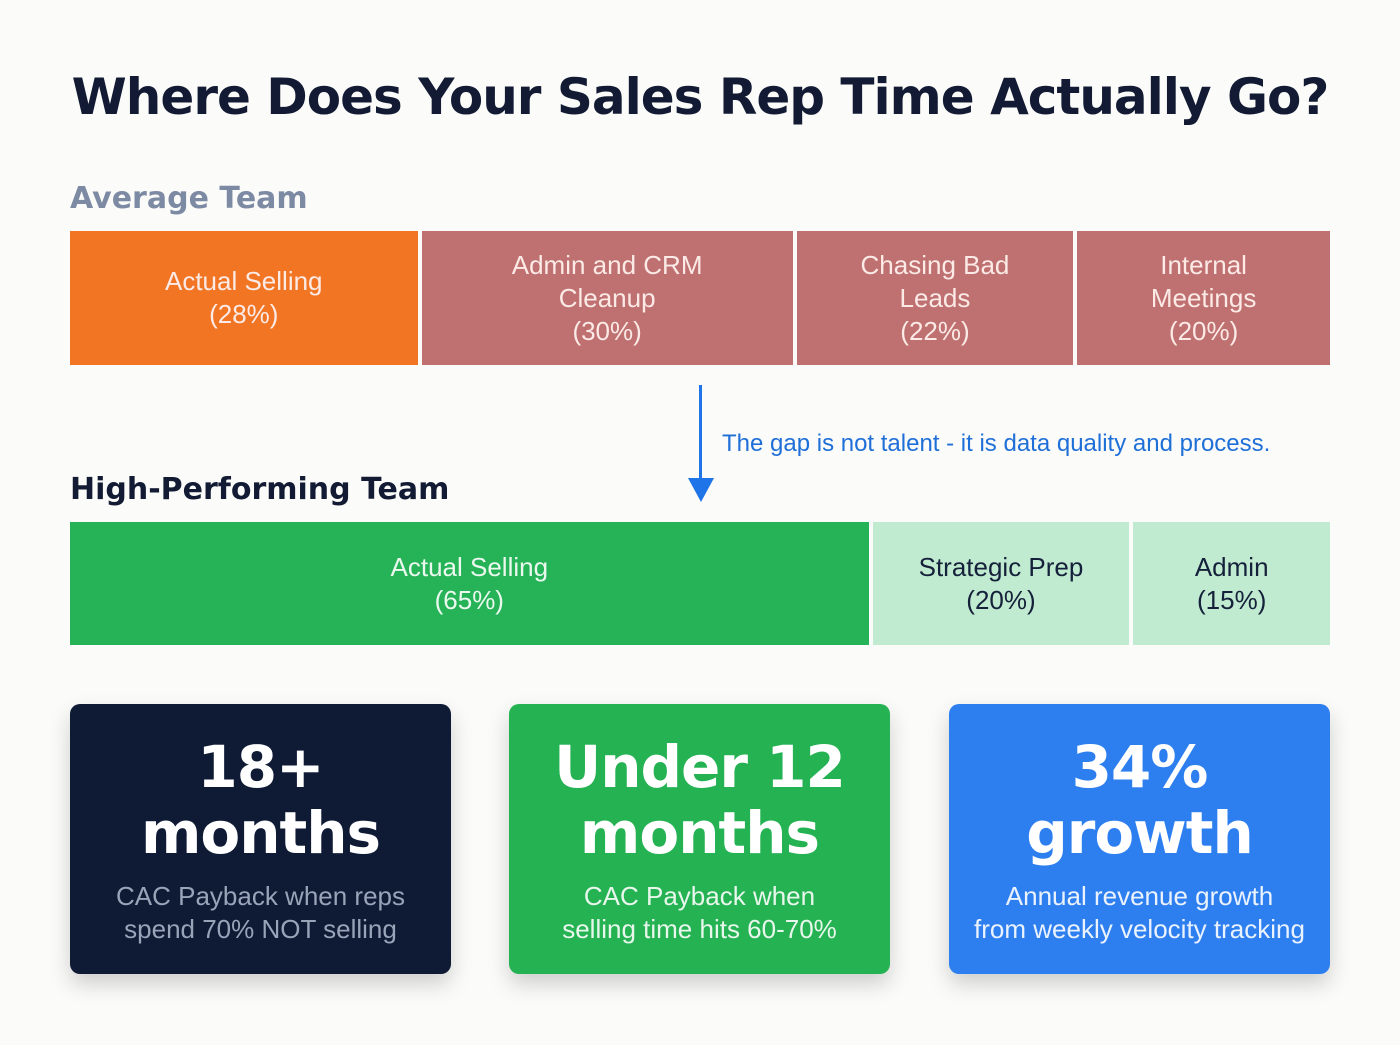 The image size is (1400, 1045). Describe the element at coordinates (244, 298) in the screenshot. I see `segment-actual-selling: Actual Selling (28%)` at that location.